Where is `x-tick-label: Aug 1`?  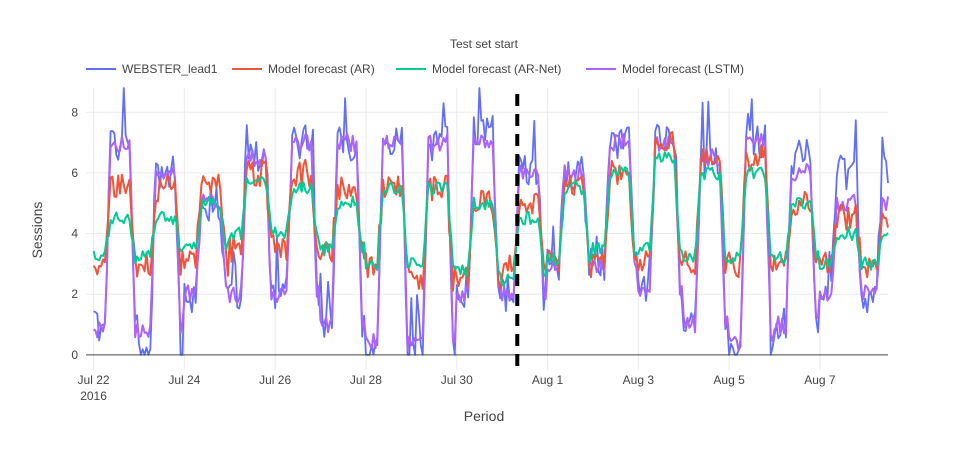 x-tick-label: Aug 1 is located at coordinates (548, 380).